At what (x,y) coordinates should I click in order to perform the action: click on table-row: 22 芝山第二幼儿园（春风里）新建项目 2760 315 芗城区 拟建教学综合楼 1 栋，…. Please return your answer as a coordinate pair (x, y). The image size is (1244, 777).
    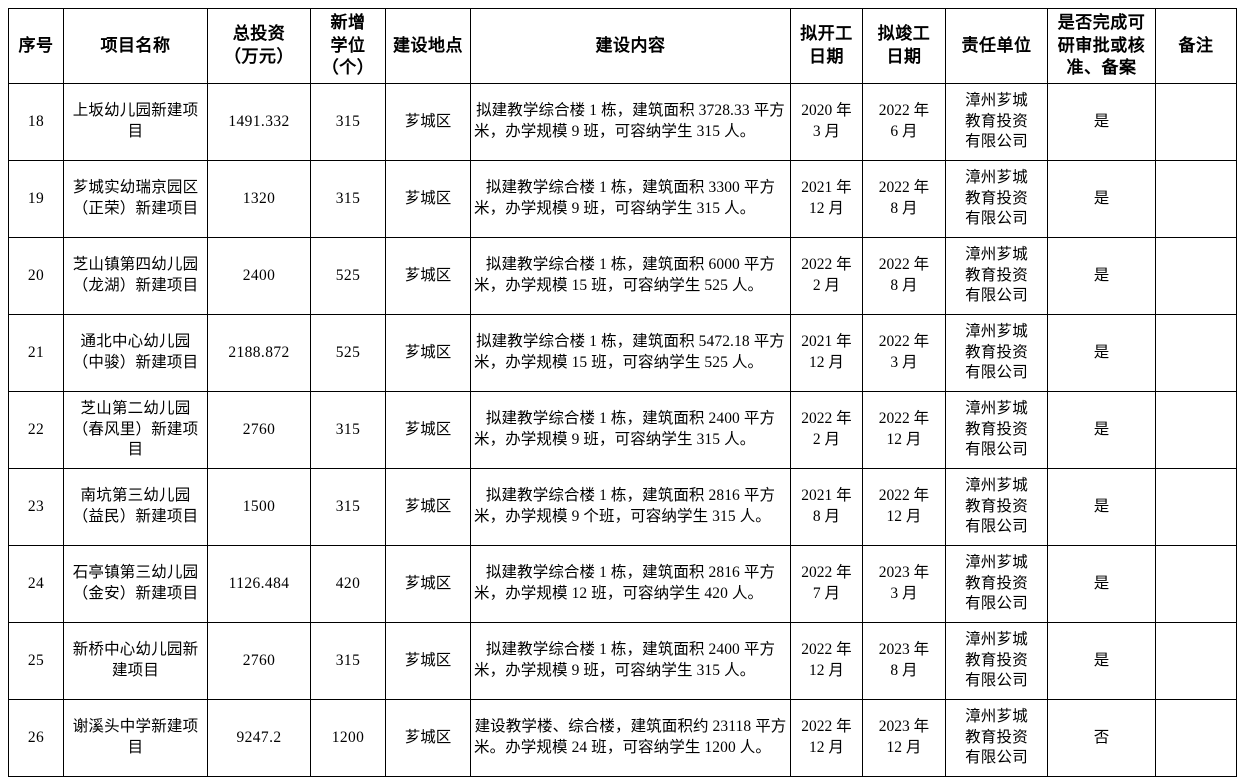
    Looking at the image, I should click on (622, 430).